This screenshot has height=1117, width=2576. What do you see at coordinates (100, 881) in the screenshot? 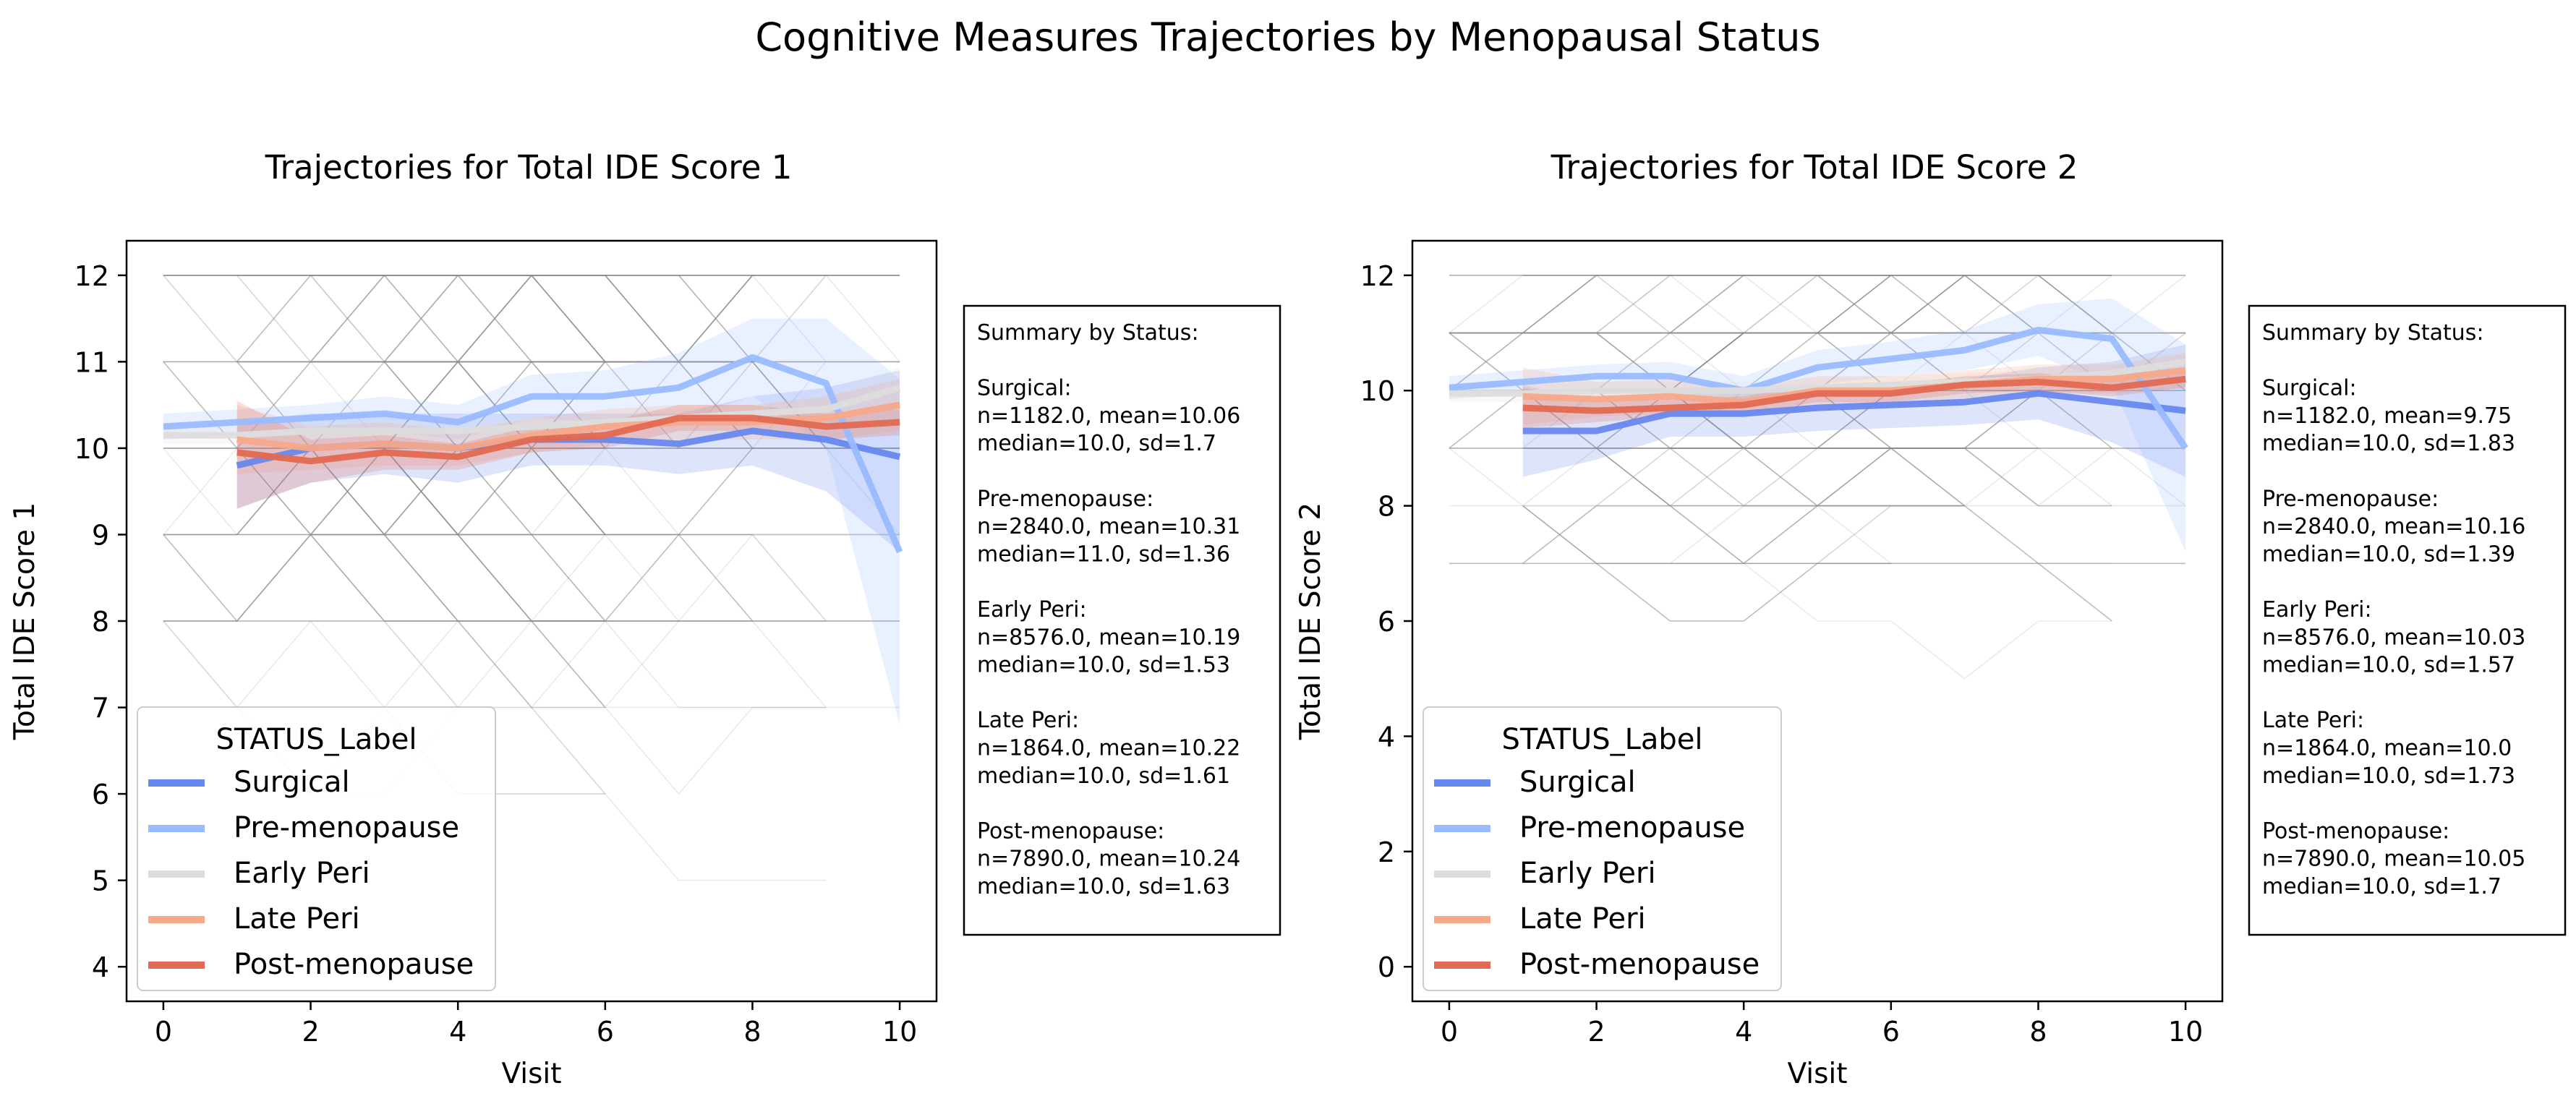
I see `y-tick-label: 5` at bounding box center [100, 881].